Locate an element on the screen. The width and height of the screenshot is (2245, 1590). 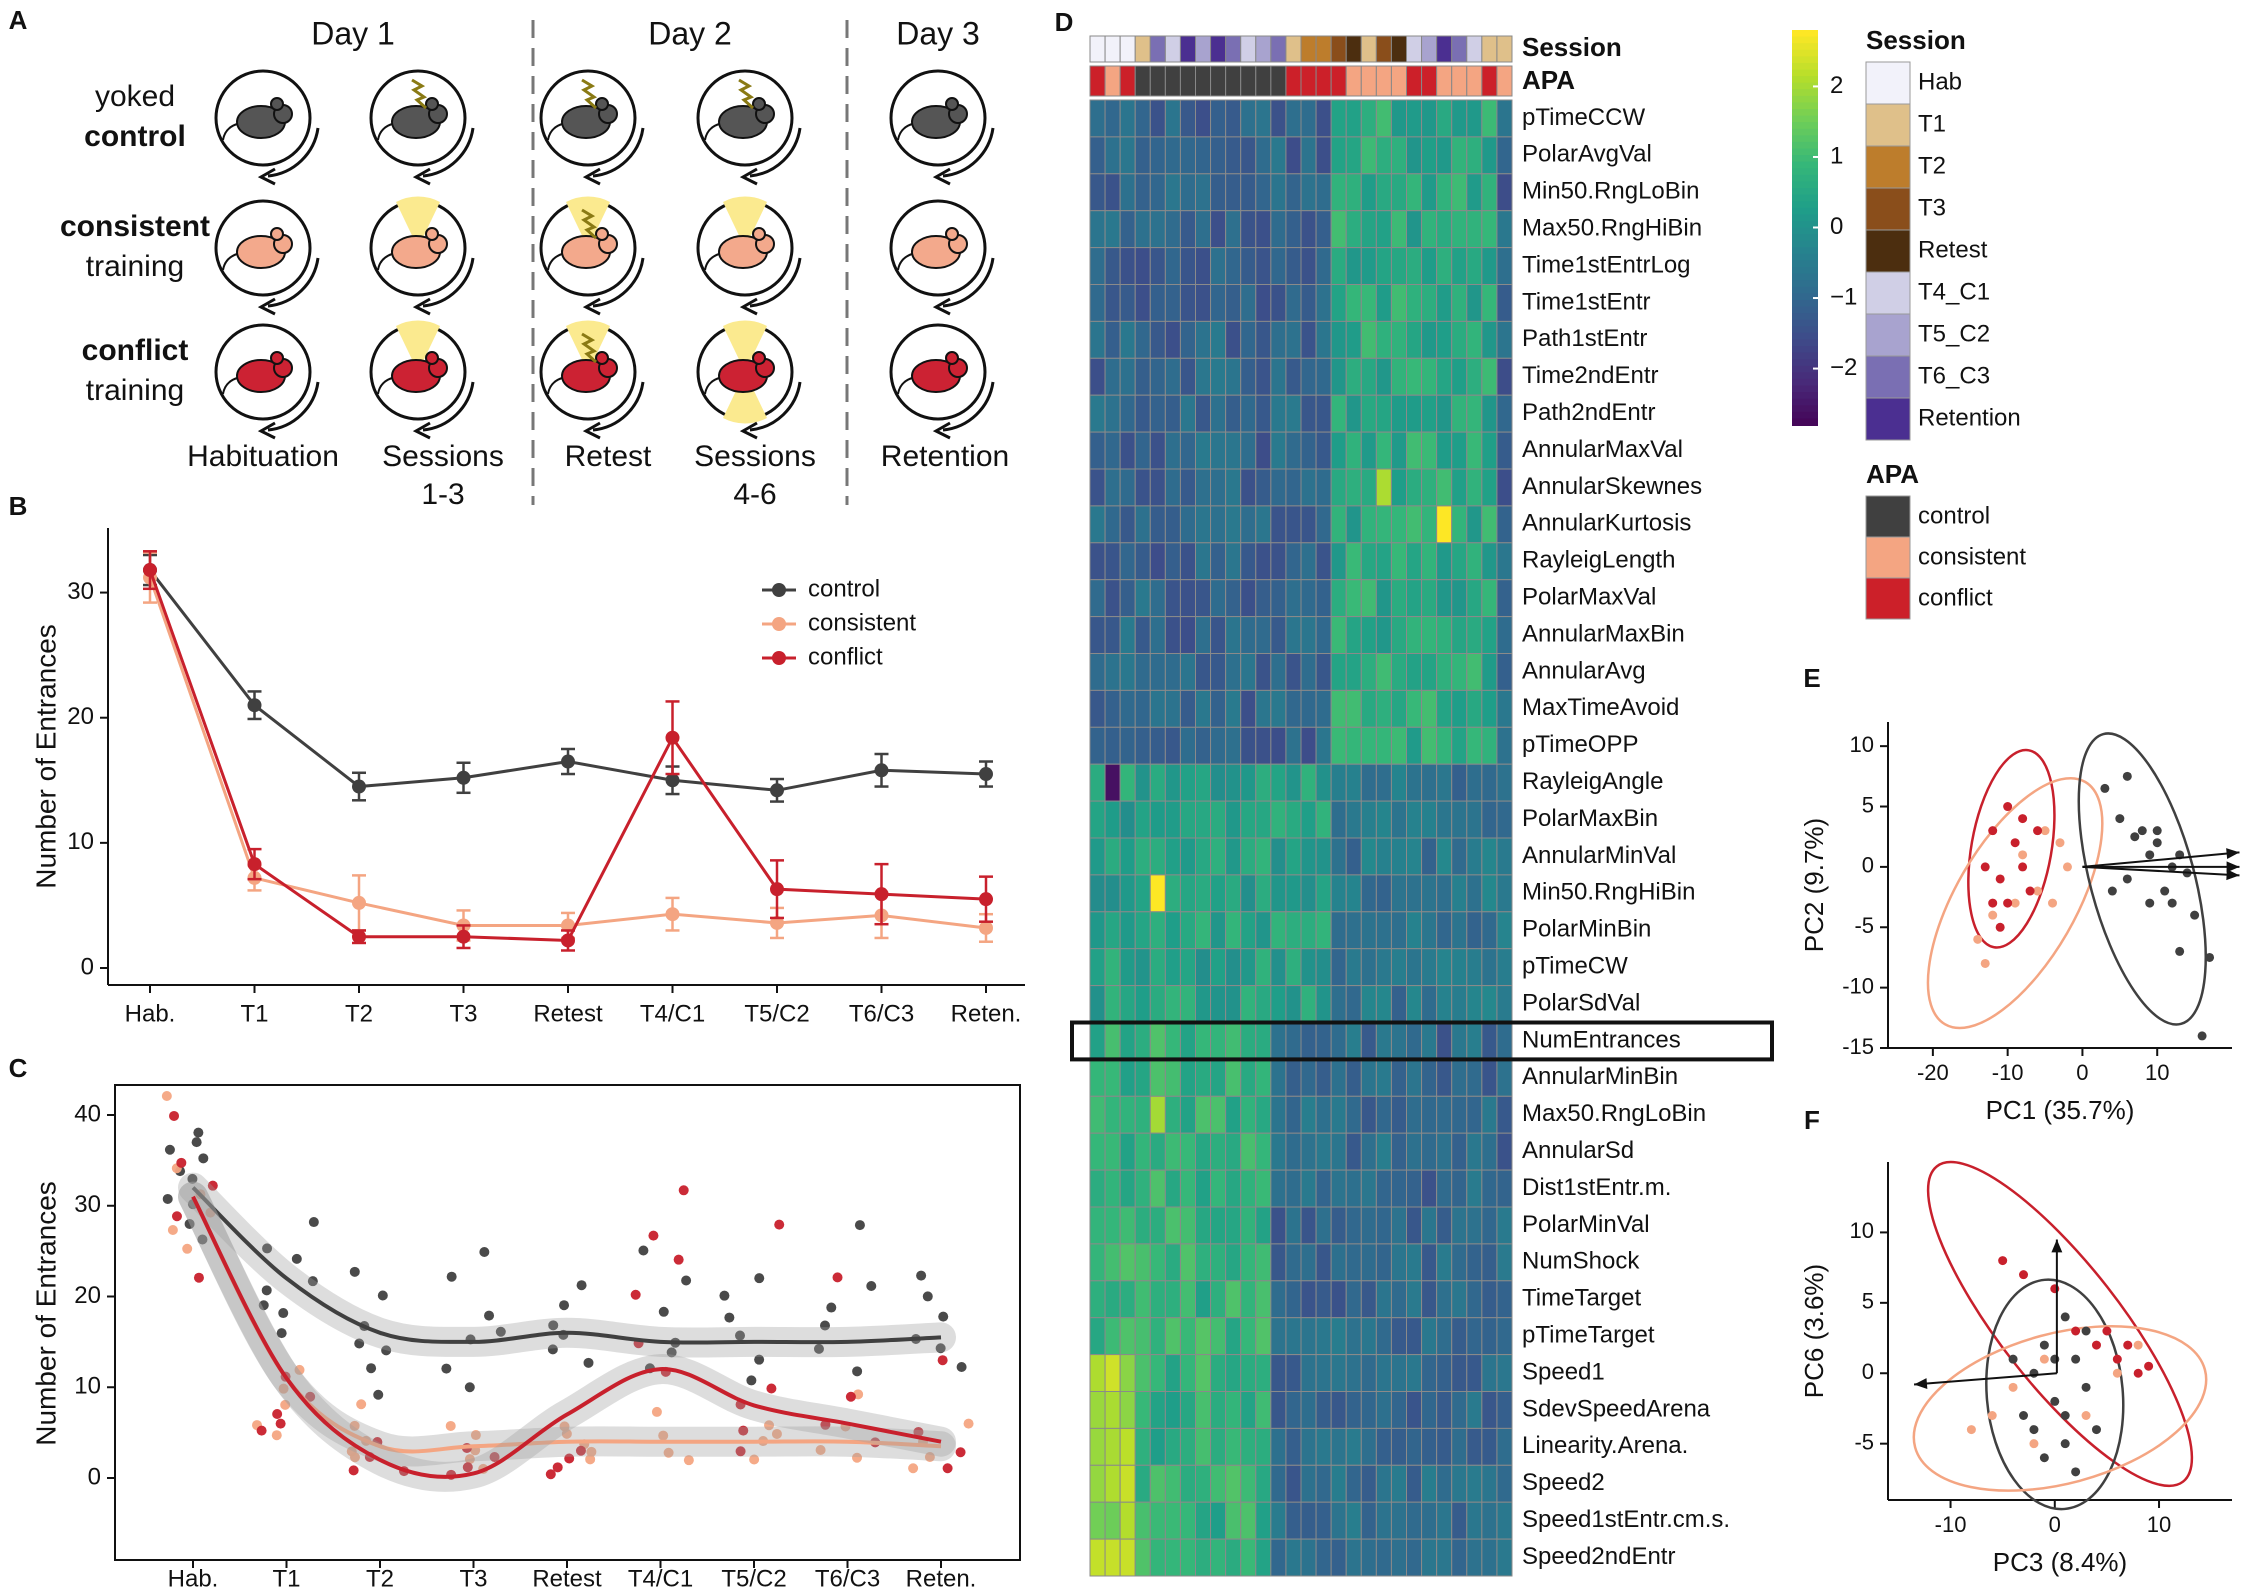
x-tick-label: T1 is located at coordinates (254, 1013).